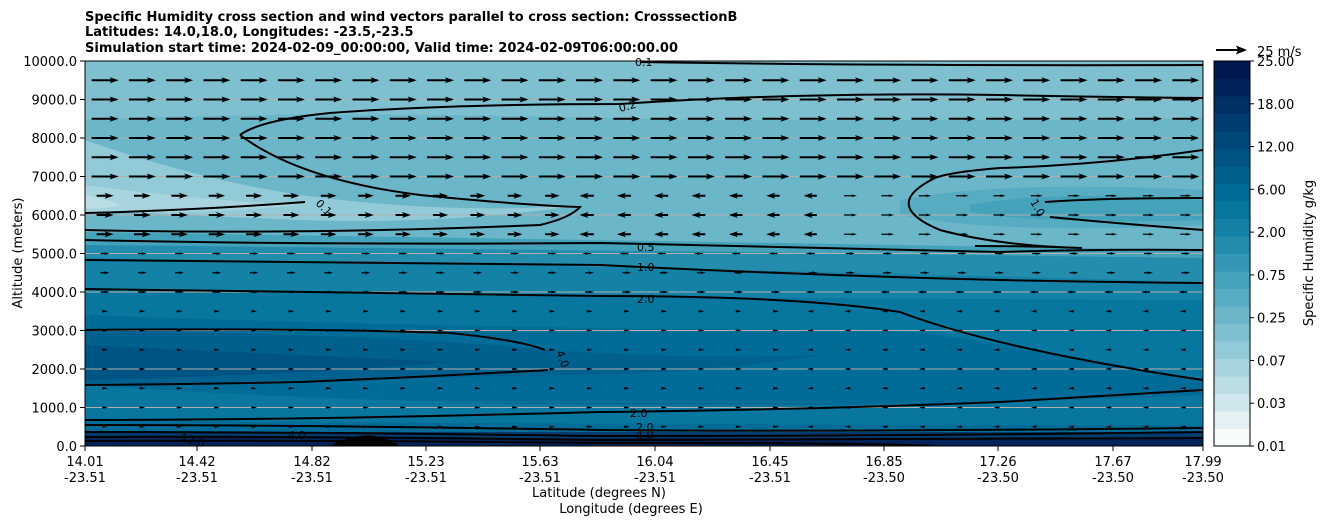  What do you see at coordinates (998, 478) in the screenshot?
I see `x-tick-label-longitude: -23.50` at bounding box center [998, 478].